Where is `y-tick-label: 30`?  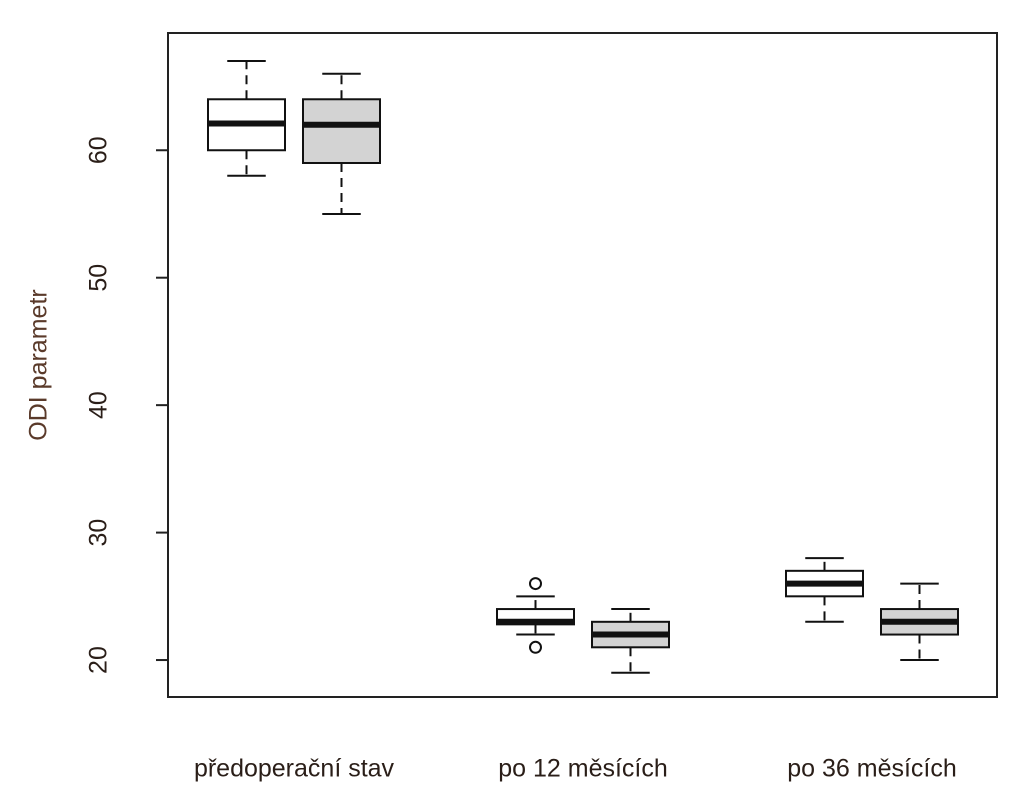 y-tick-label: 30 is located at coordinates (99, 533).